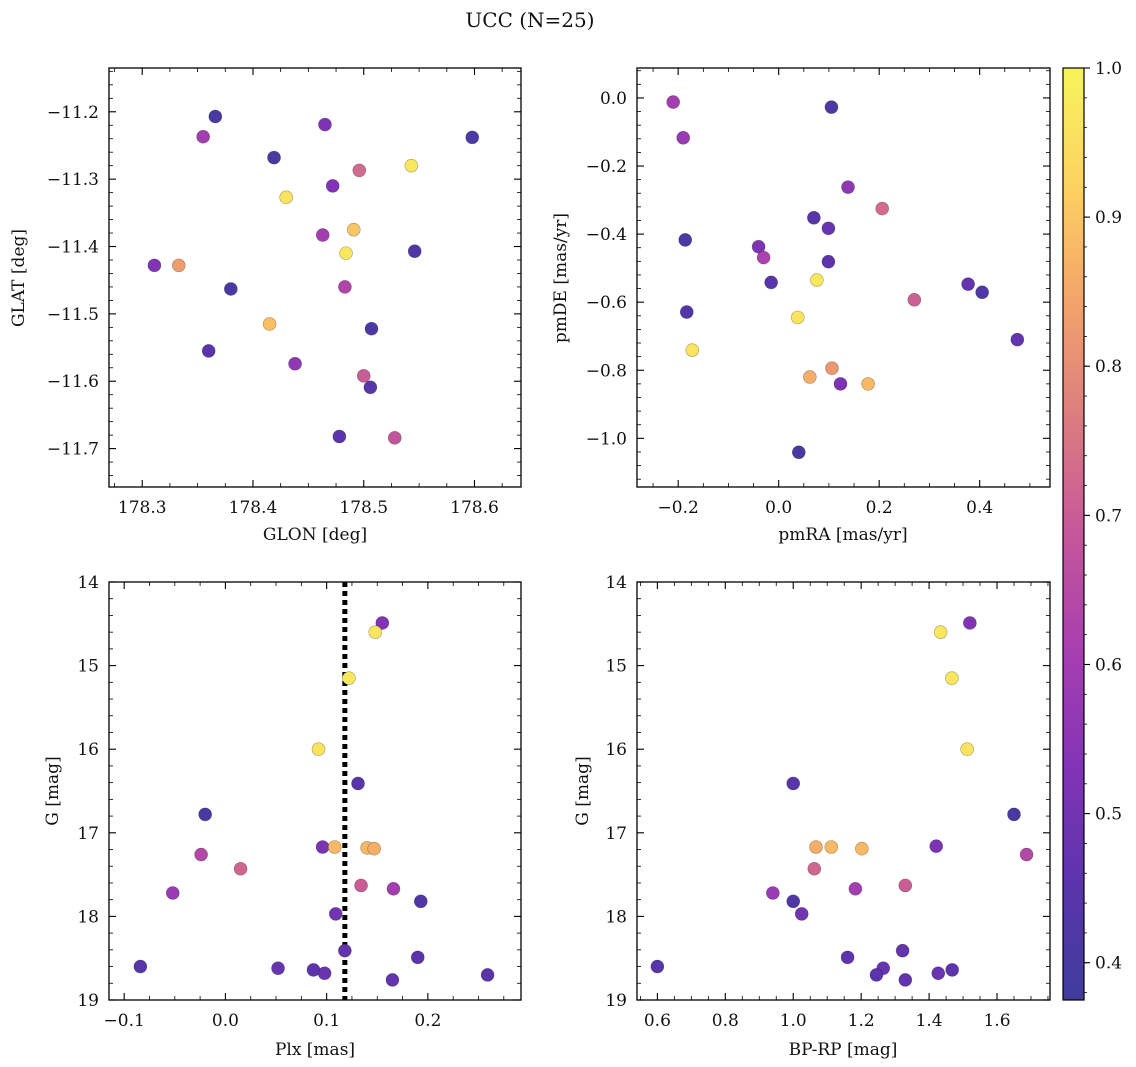 The width and height of the screenshot is (1136, 1067). Describe the element at coordinates (1108, 665) in the screenshot. I see `colorbar-tick-label: 0.6` at that location.